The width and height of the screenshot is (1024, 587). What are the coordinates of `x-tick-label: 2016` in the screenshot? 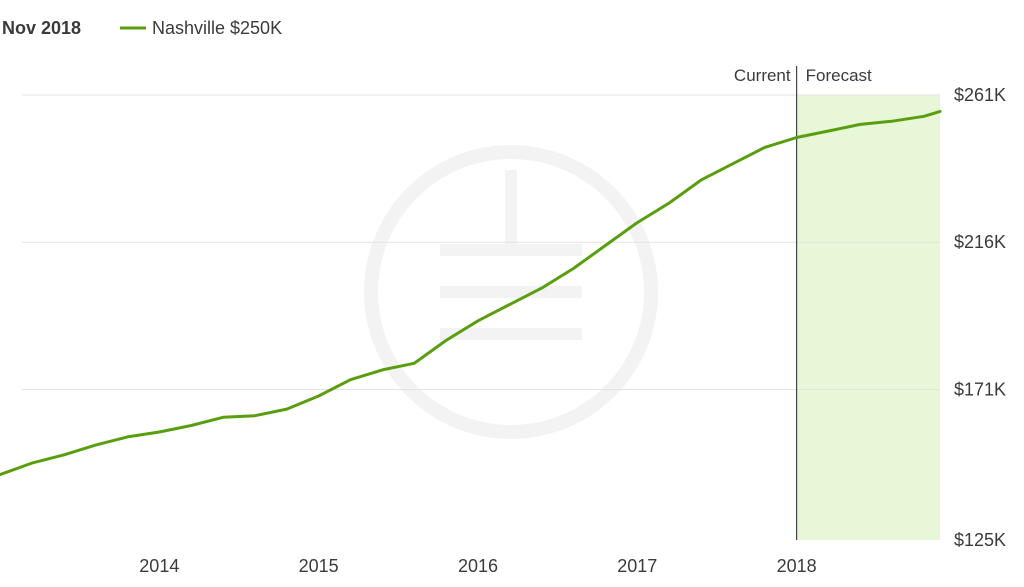 It's located at (478, 566).